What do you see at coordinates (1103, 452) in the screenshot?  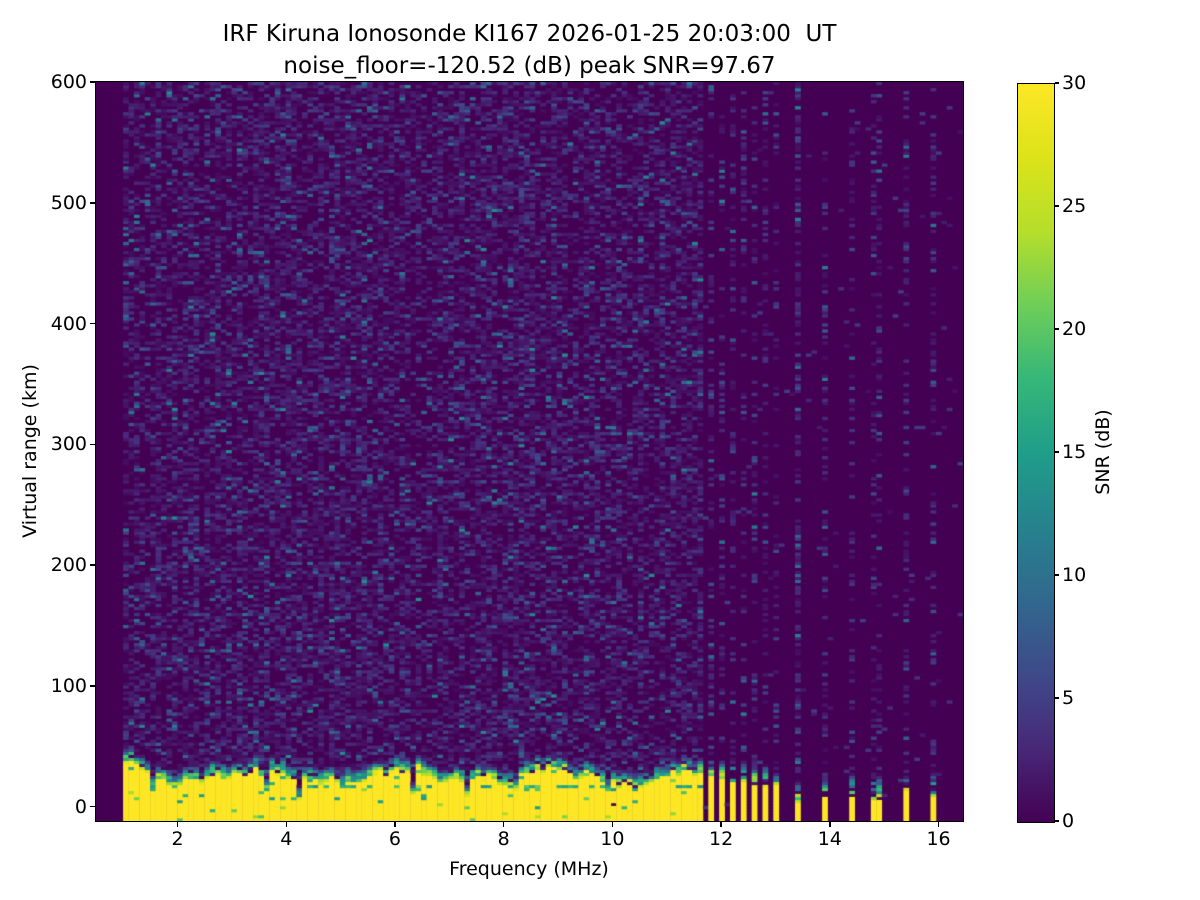 I see `colorbar-label: SNR (dB)` at bounding box center [1103, 452].